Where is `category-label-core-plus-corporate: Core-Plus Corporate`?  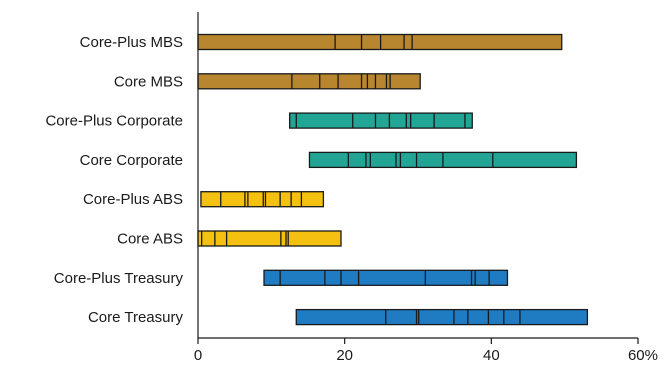
category-label-core-plus-corporate: Core-Plus Corporate is located at coordinates (114, 121).